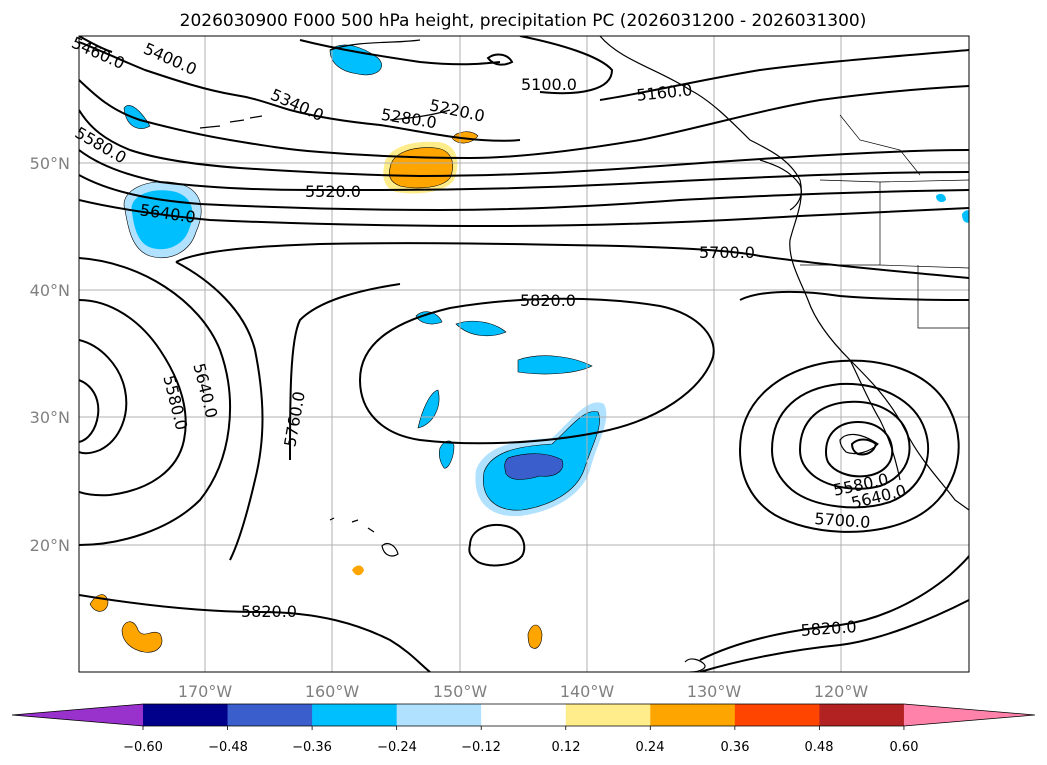  Describe the element at coordinates (332, 691) in the screenshot. I see `lon-tick-label: 160°W` at that location.